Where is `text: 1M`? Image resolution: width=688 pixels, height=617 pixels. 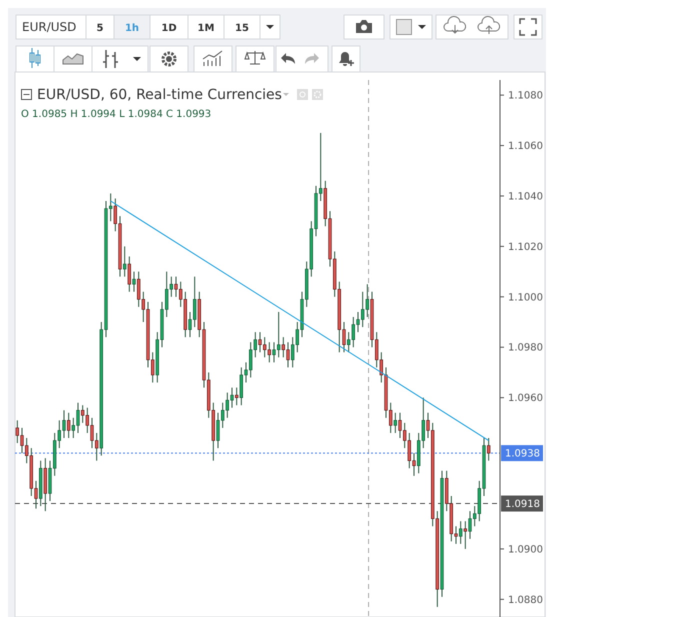
text: 1M is located at coordinates (206, 28).